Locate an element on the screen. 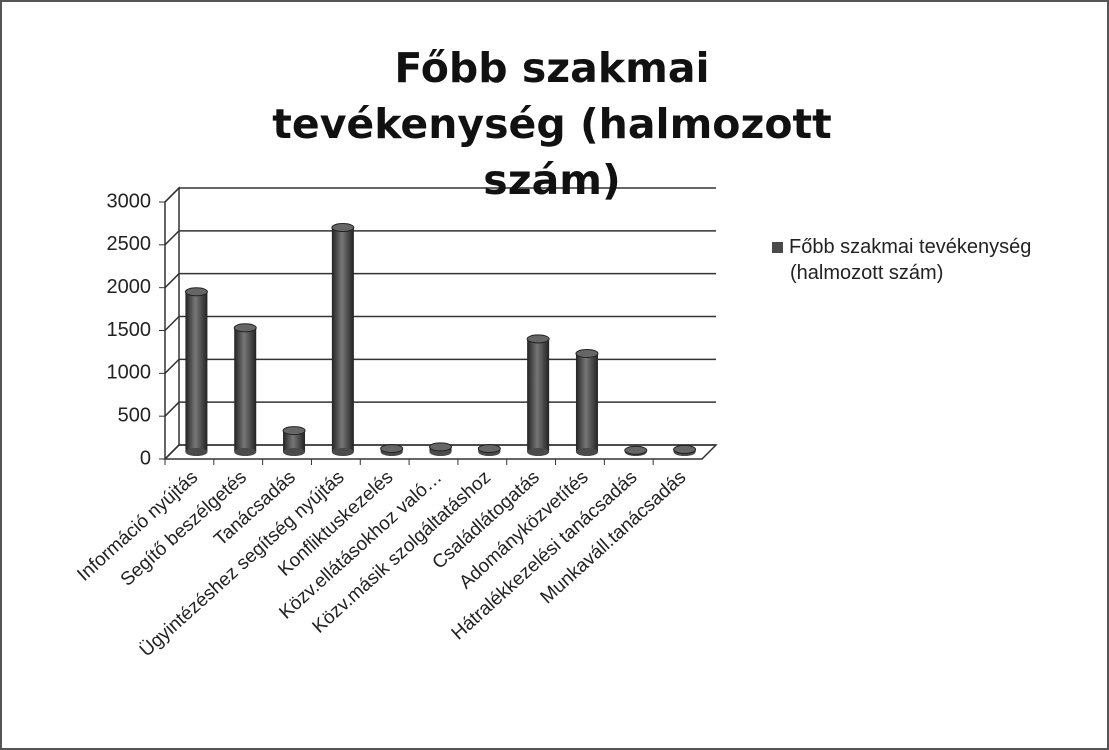 The height and width of the screenshot is (750, 1109). y-tick-label: 3000 is located at coordinates (129, 201).